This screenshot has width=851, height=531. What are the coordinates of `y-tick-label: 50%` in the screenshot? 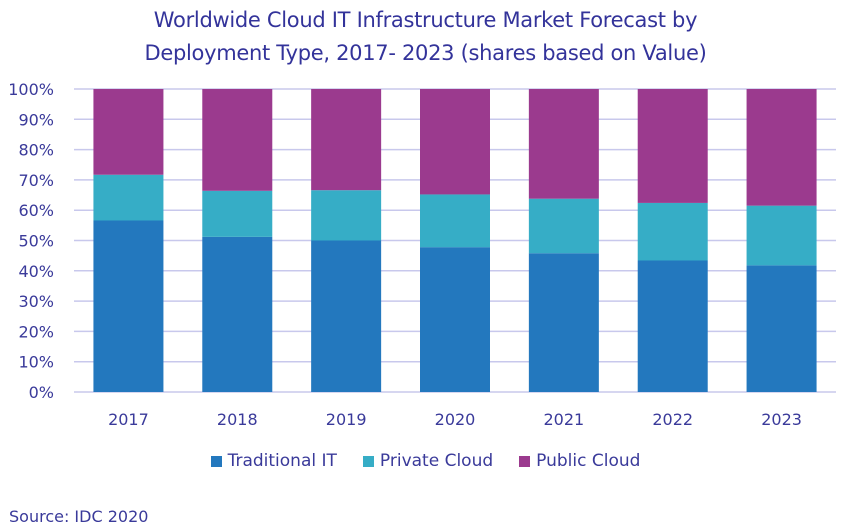 It's located at (36, 241).